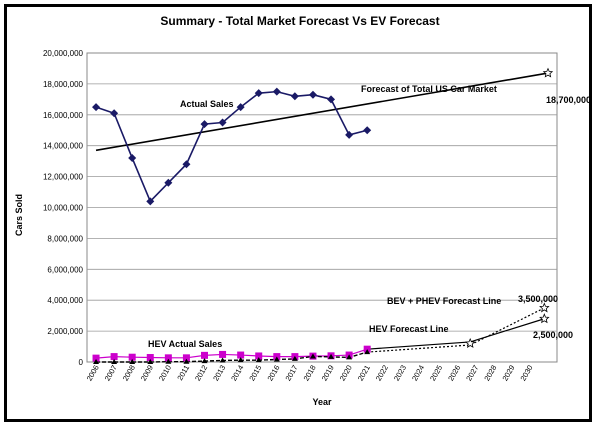 This screenshot has width=600, height=428. I want to click on y-tick-label: 18,000,000, so click(63, 84).